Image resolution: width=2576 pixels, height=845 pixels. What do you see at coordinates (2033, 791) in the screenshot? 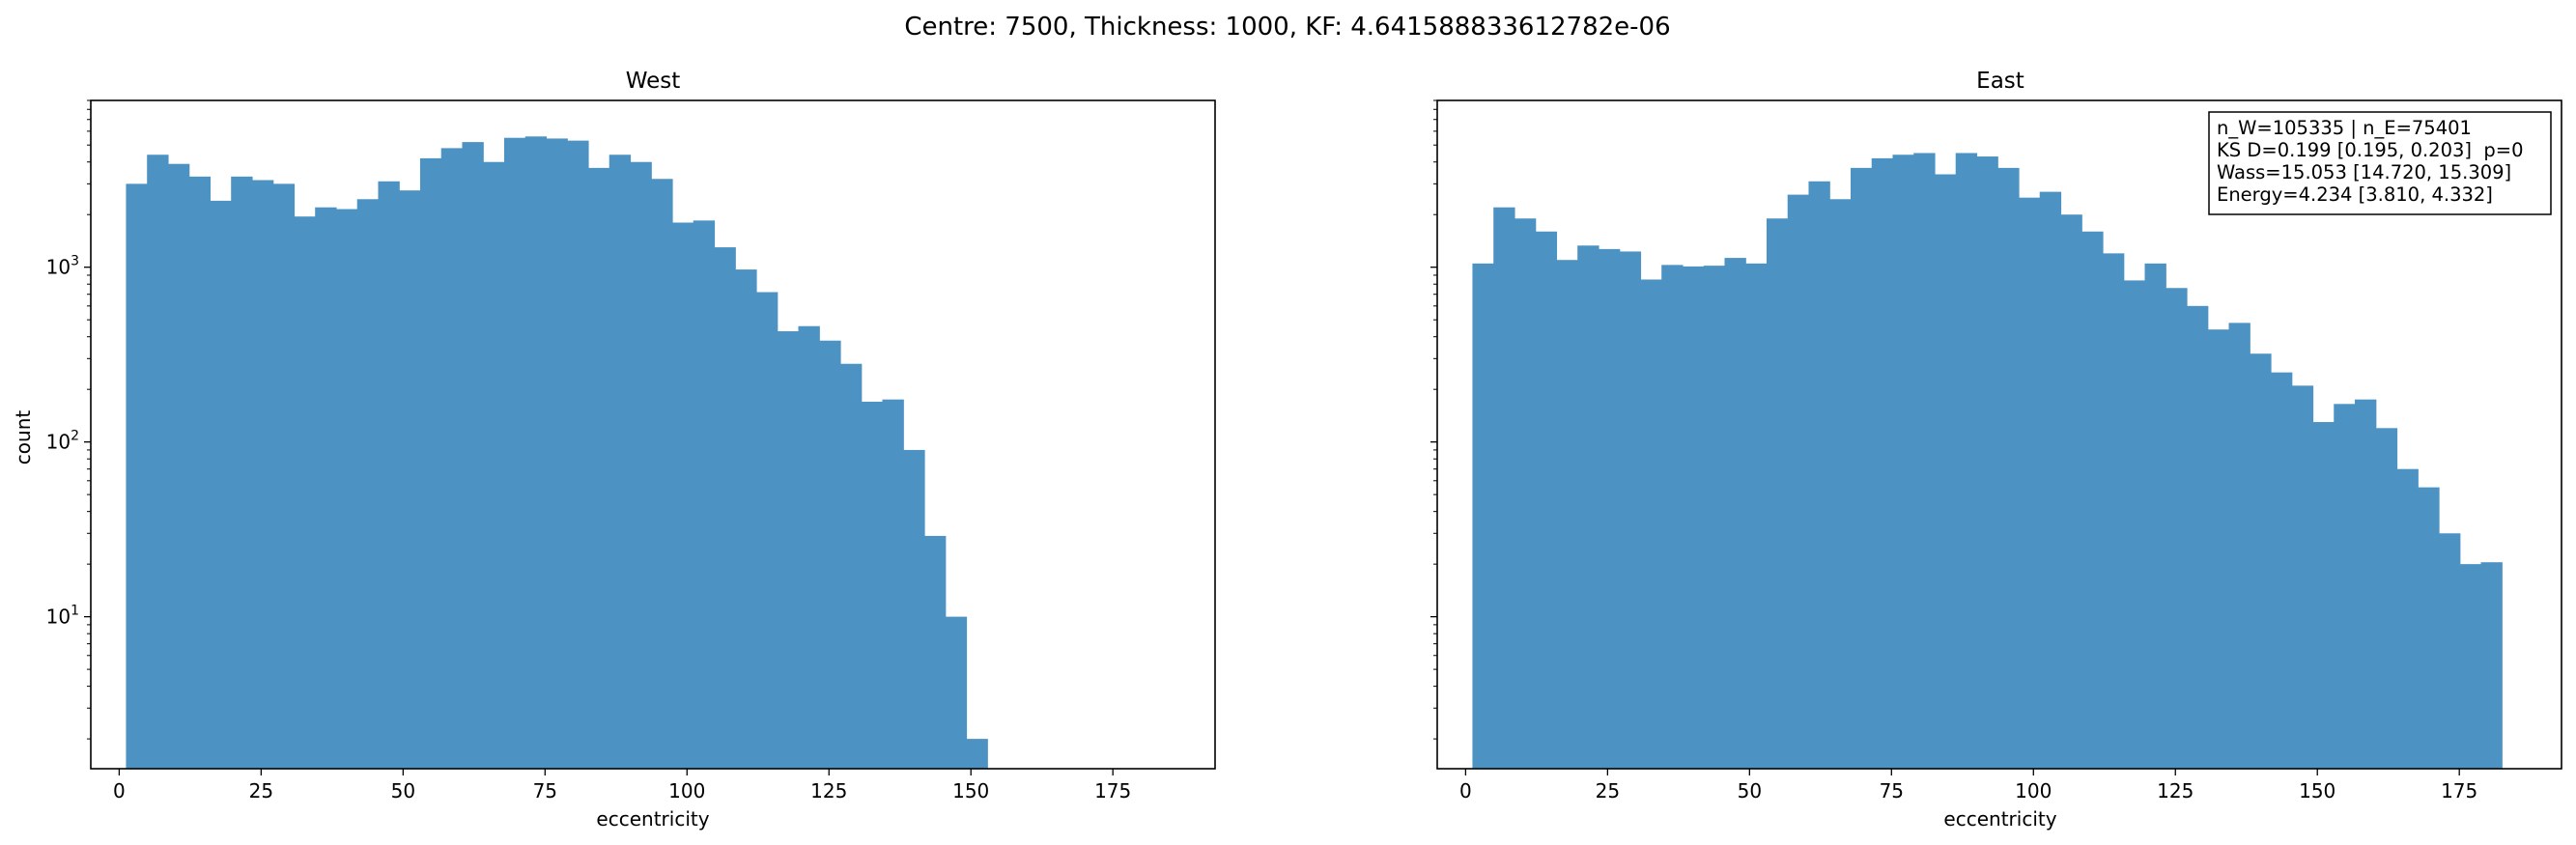
I see `east-x-tick-label: 100` at bounding box center [2033, 791].